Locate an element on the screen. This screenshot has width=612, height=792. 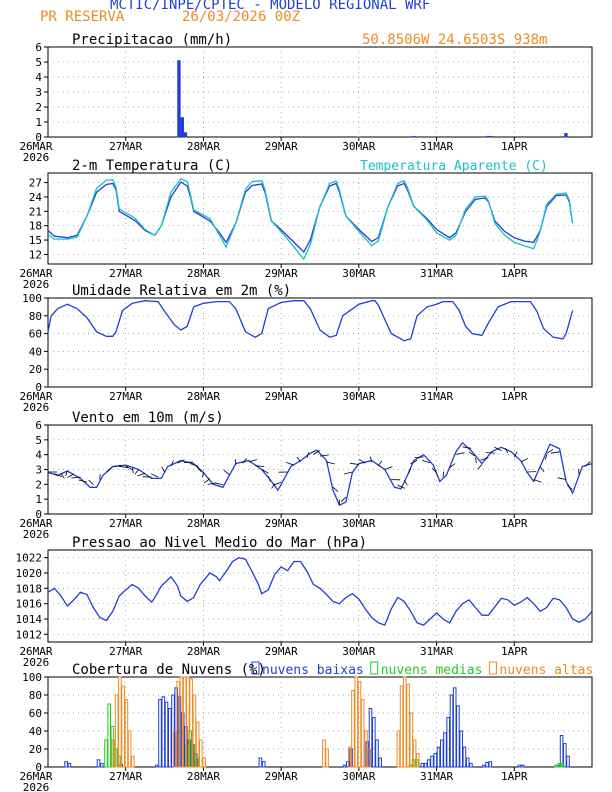
y-tick-label: 2 is located at coordinates (38, 484).